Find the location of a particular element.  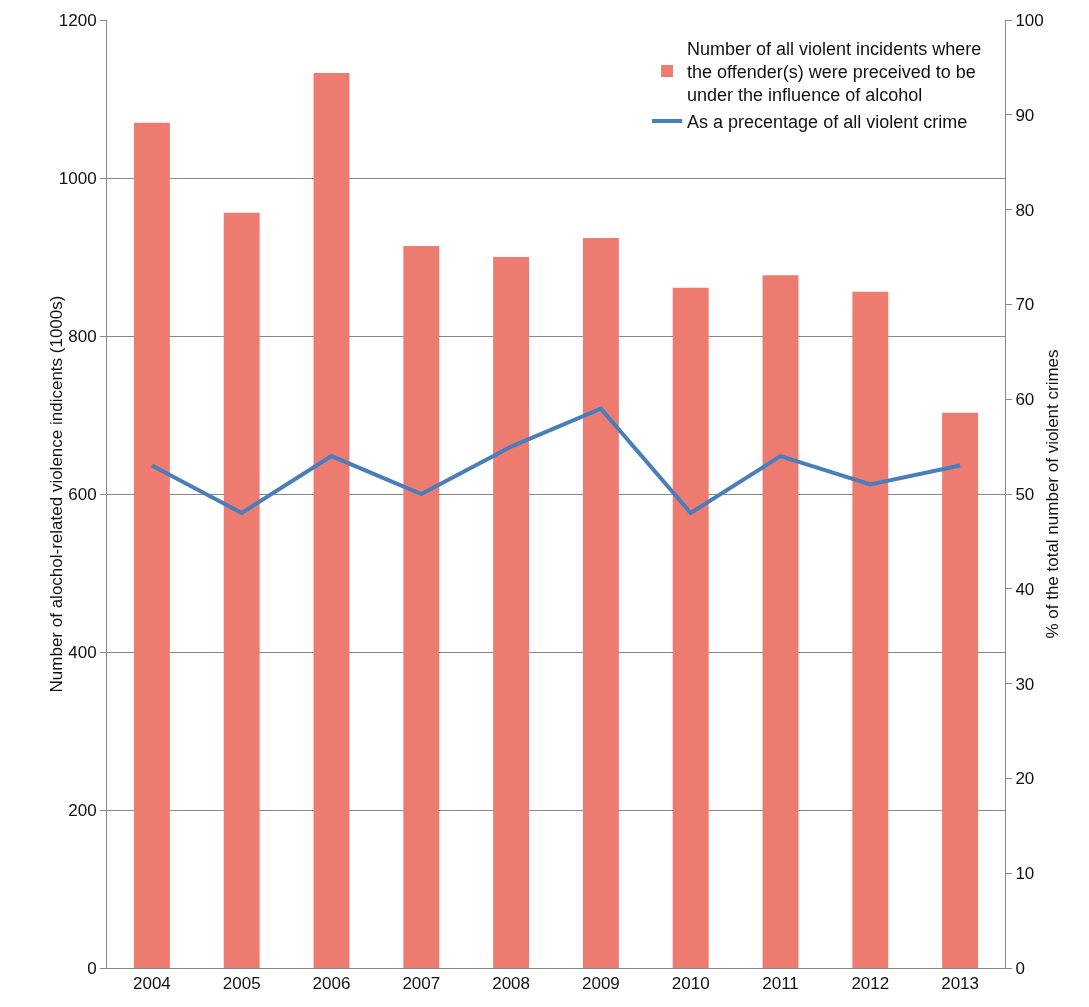

y-tick-label: 0 is located at coordinates (92, 968).